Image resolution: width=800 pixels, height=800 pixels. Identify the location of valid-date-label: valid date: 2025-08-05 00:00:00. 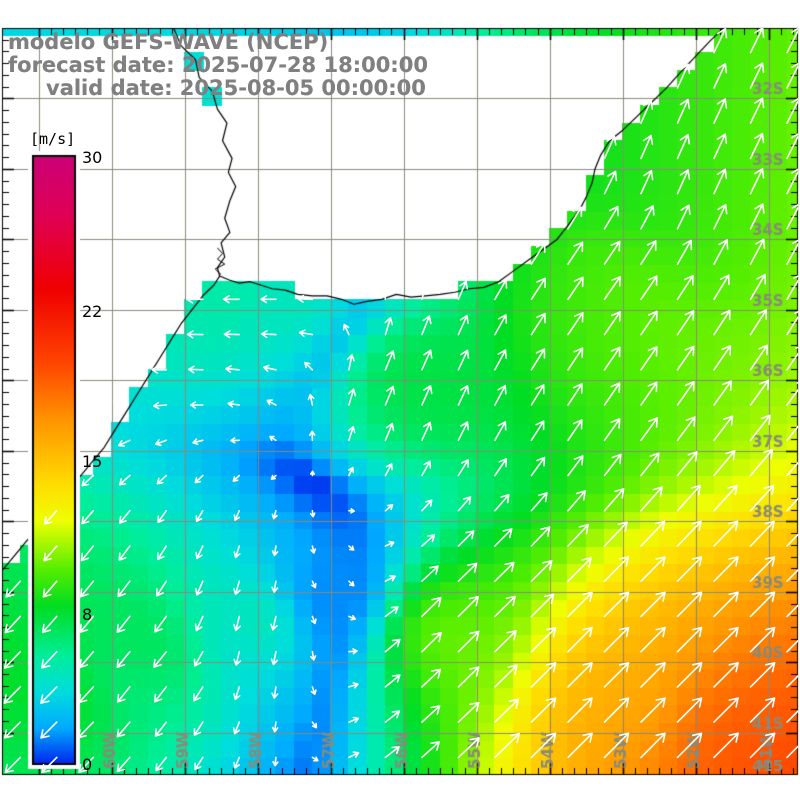
(236, 88).